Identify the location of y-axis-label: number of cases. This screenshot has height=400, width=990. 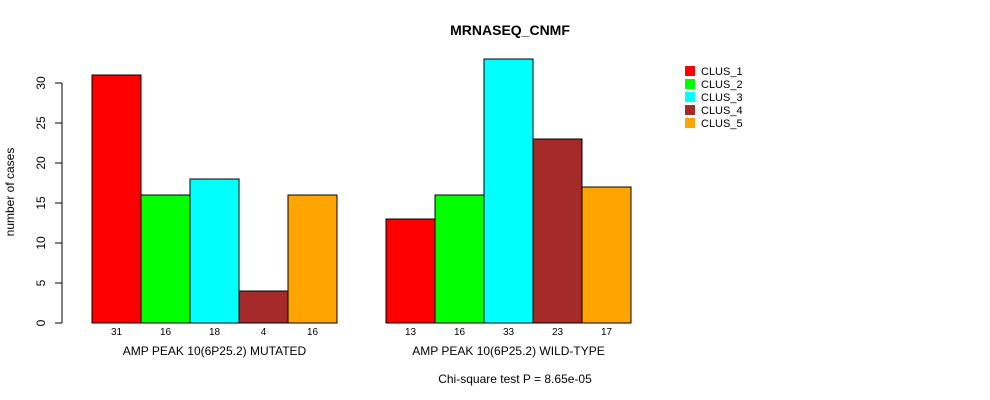
(10, 192).